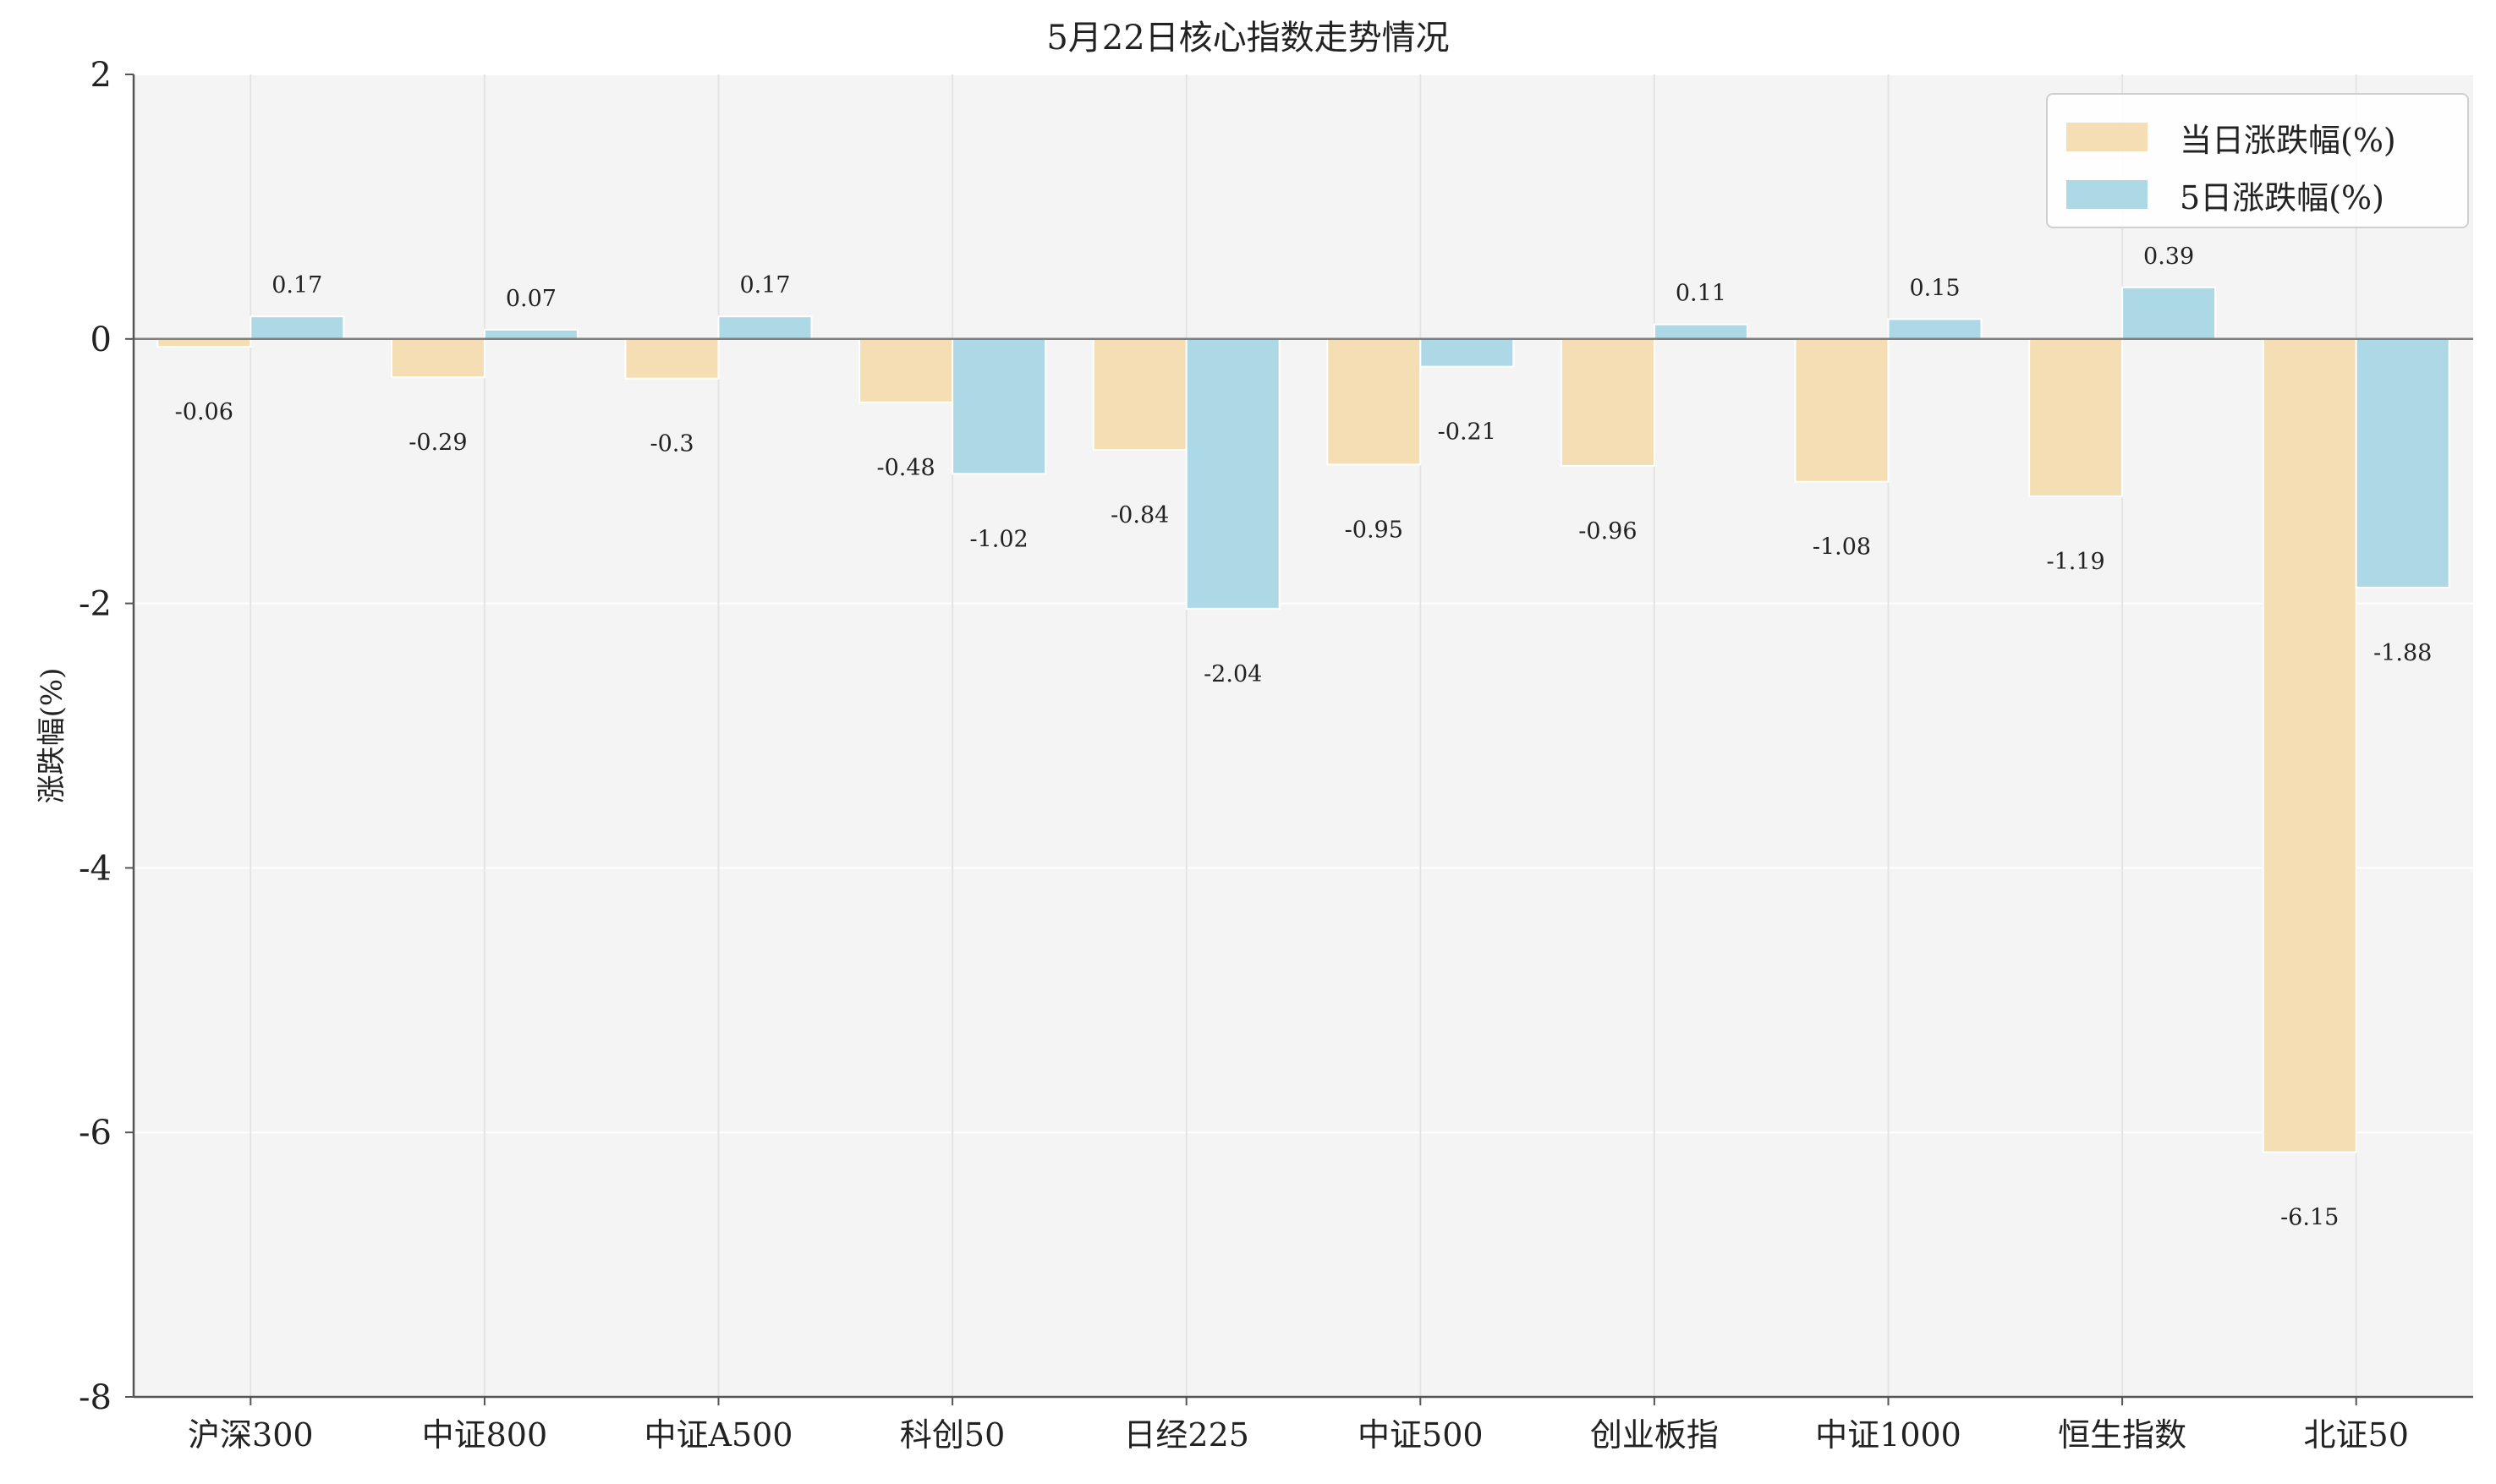 Image resolution: width=2496 pixels, height=1484 pixels. Describe the element at coordinates (999, 539) in the screenshot. I see `data-label-5day: -1.02` at that location.